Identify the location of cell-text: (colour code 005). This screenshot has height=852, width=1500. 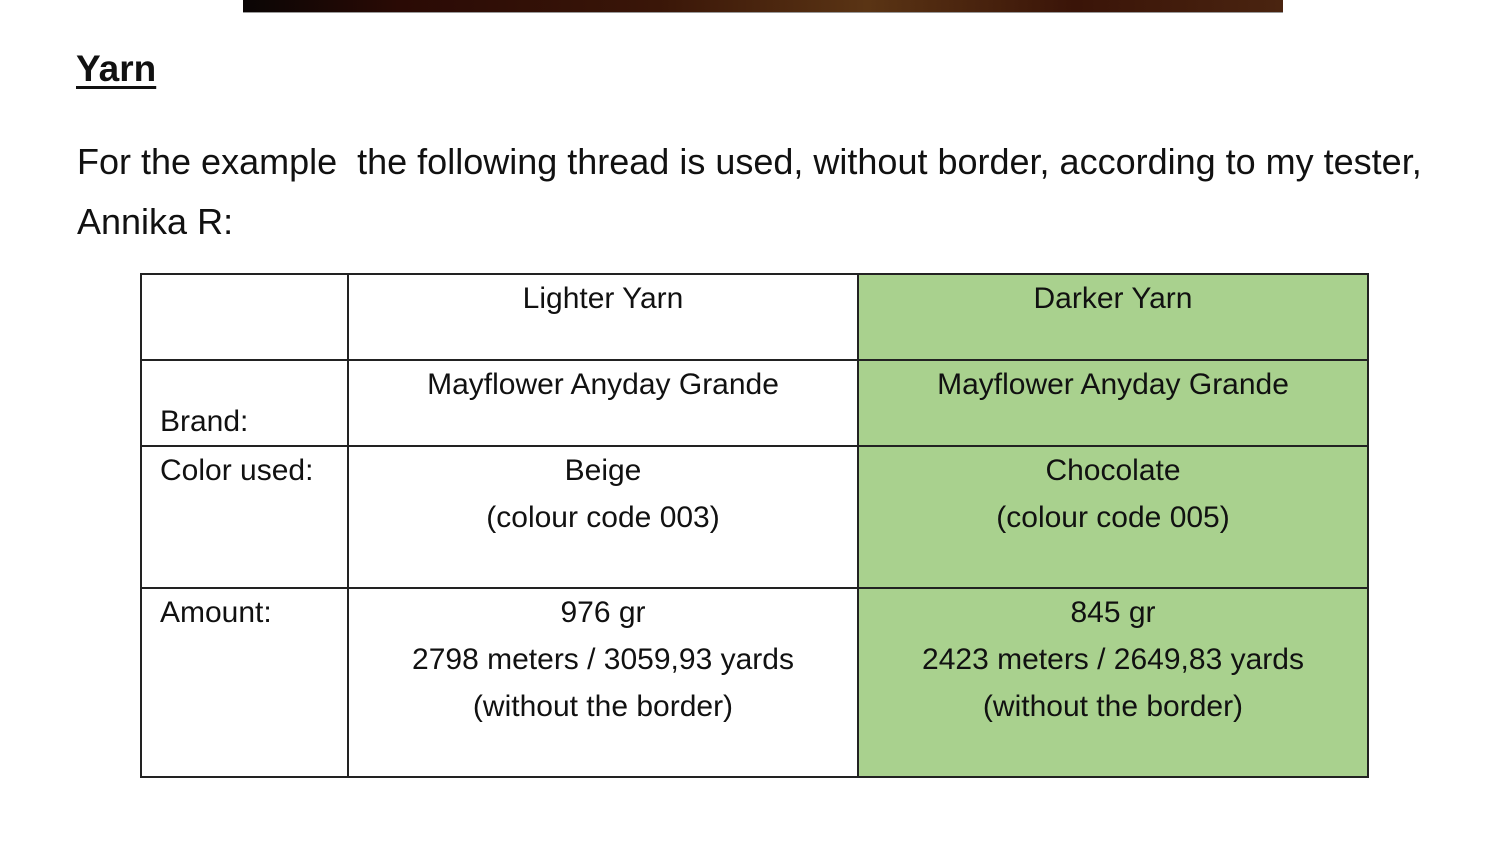
(1113, 517).